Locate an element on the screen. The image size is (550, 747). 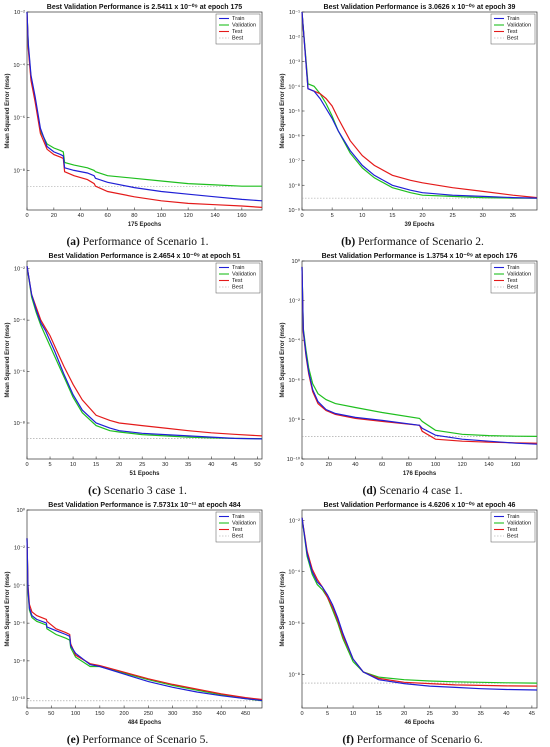
caption-d: (d) Scenario 4 case 1. is located at coordinates (412, 491).